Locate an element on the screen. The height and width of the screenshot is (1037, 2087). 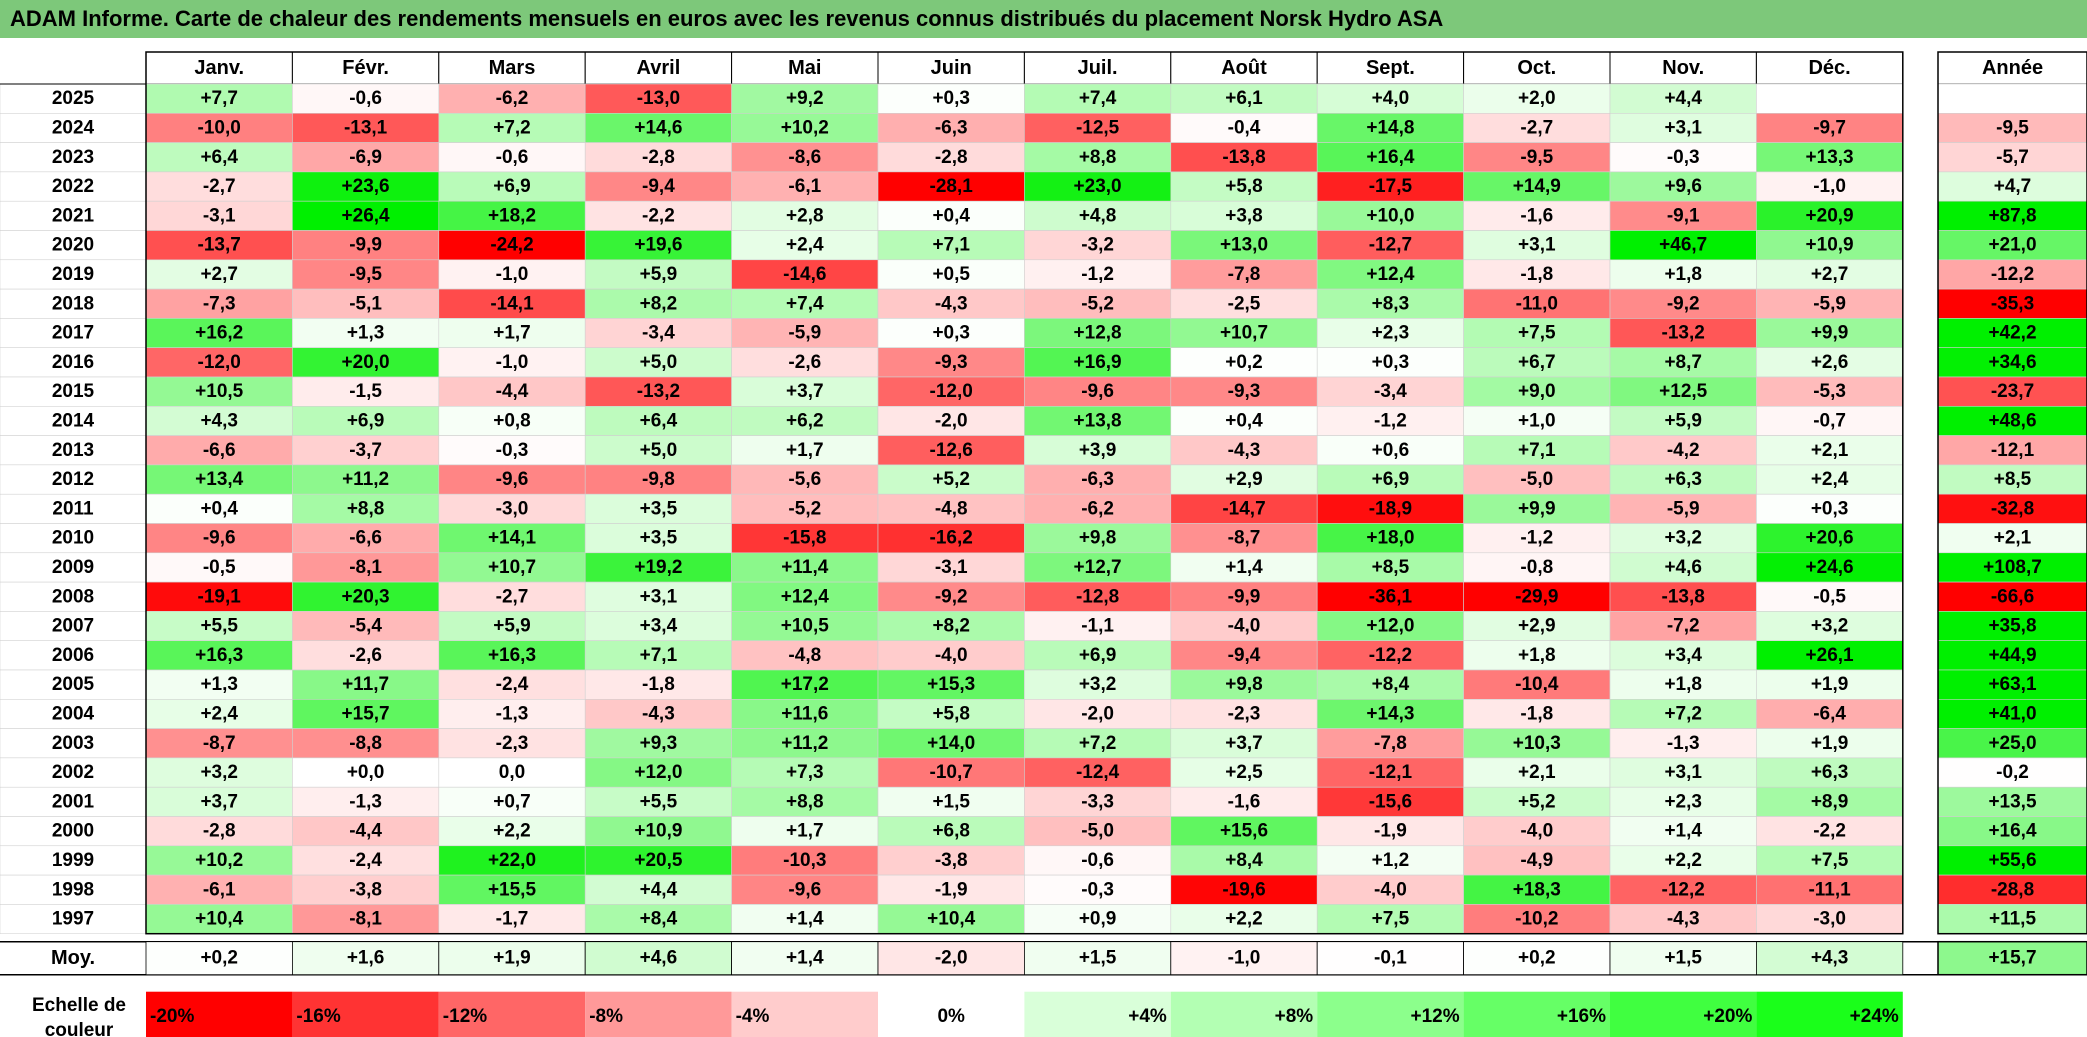
cell-value: +10,7 is located at coordinates (512, 567).